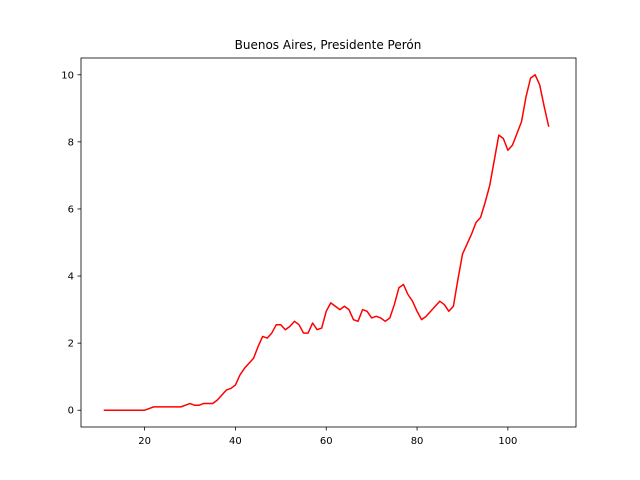  I want to click on x-tick-label: 80, so click(417, 441).